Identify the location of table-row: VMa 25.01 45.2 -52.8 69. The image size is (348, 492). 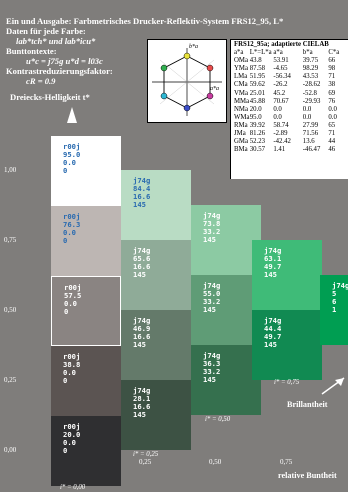
(291, 94).